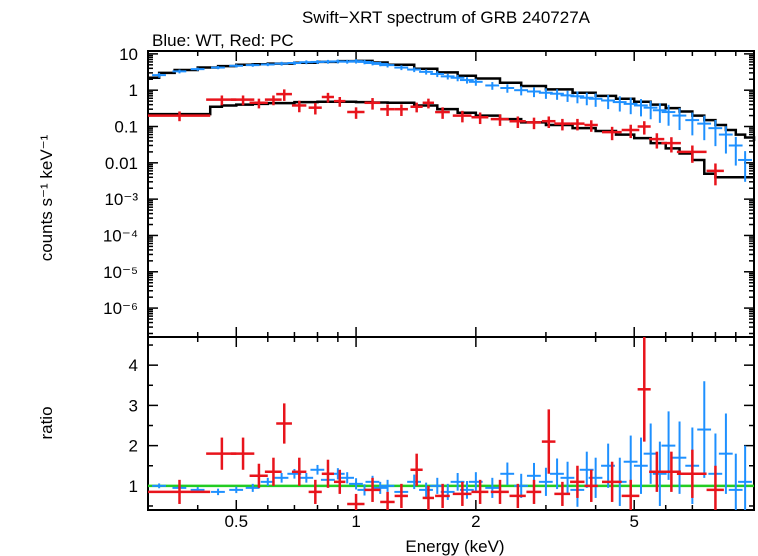 Image resolution: width=758 pixels, height=556 pixels. Describe the element at coordinates (120, 272) in the screenshot. I see `y-tick-label: 10⁻⁵` at that location.